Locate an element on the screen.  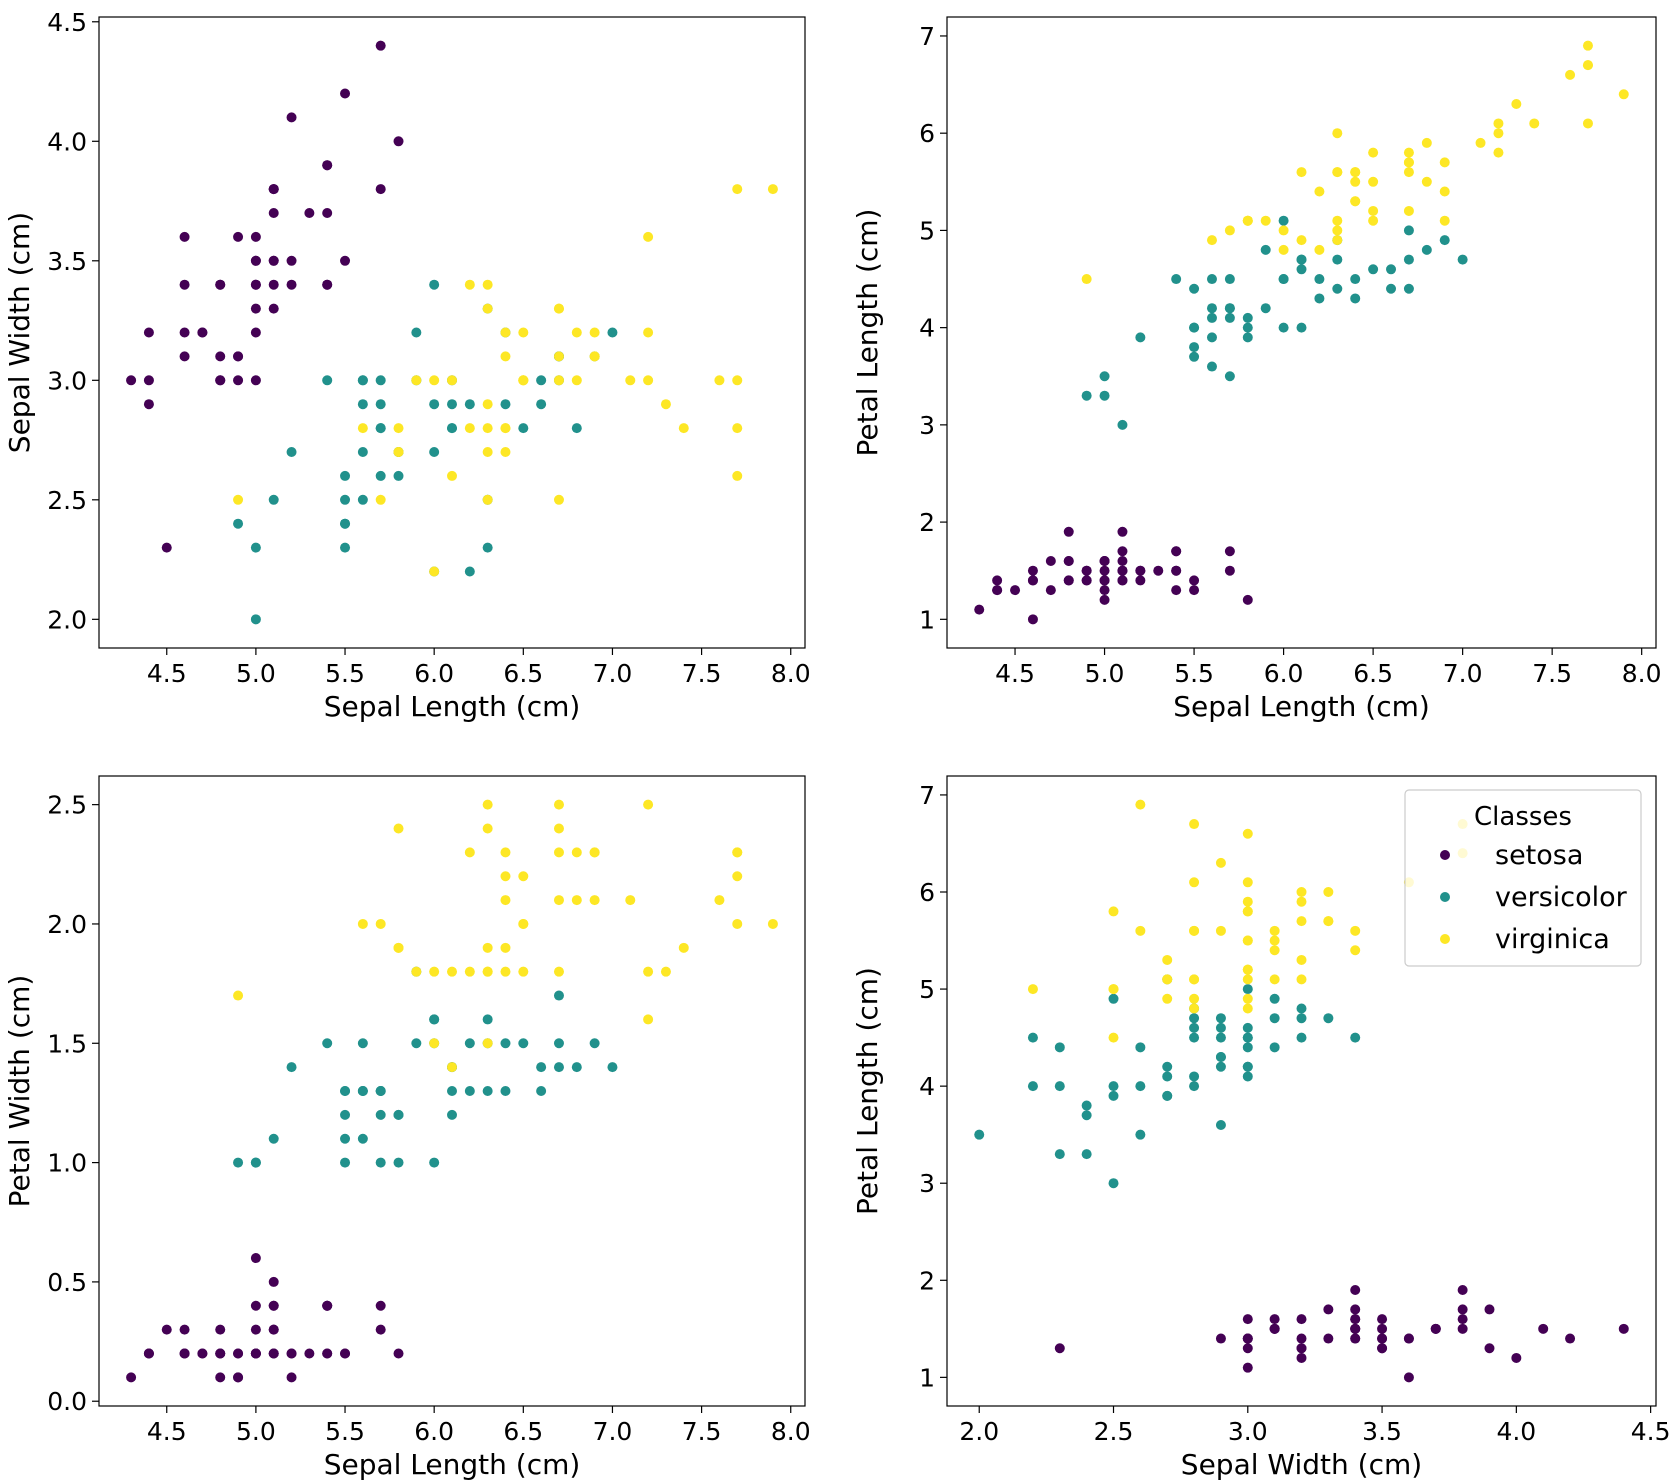
x-tick-label: 4.5 is located at coordinates (167, 1431).